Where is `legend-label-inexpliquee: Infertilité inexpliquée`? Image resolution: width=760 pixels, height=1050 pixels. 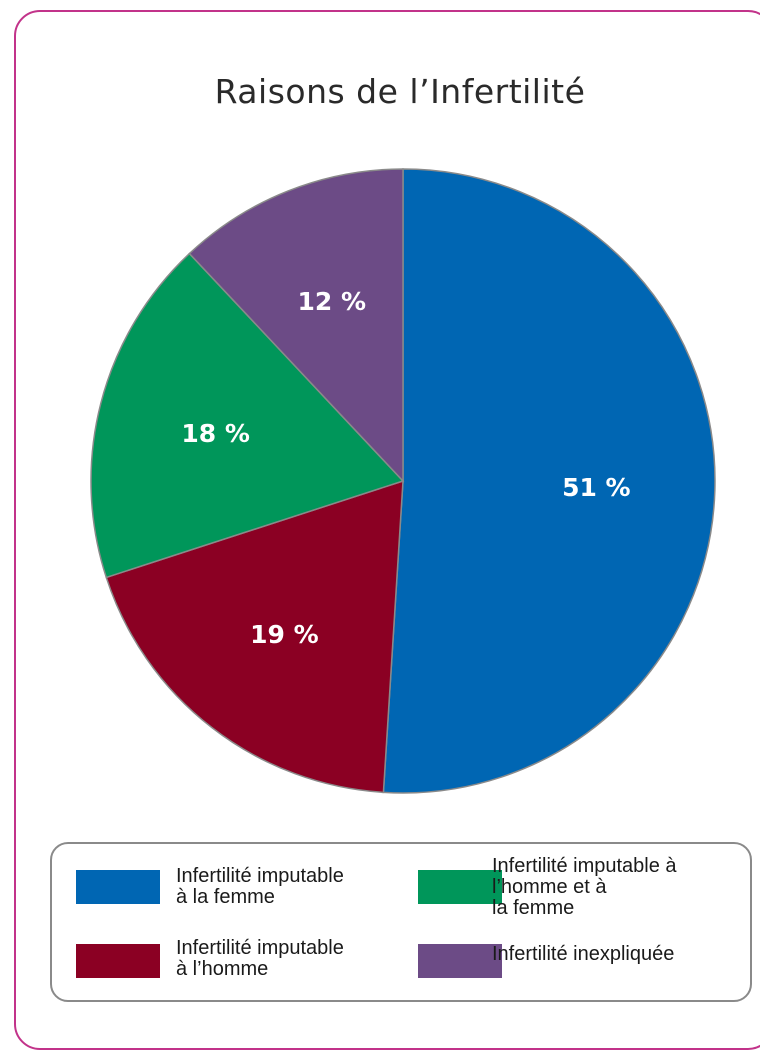
legend-label-inexpliquee: Infertilité inexpliquée is located at coordinates (583, 954).